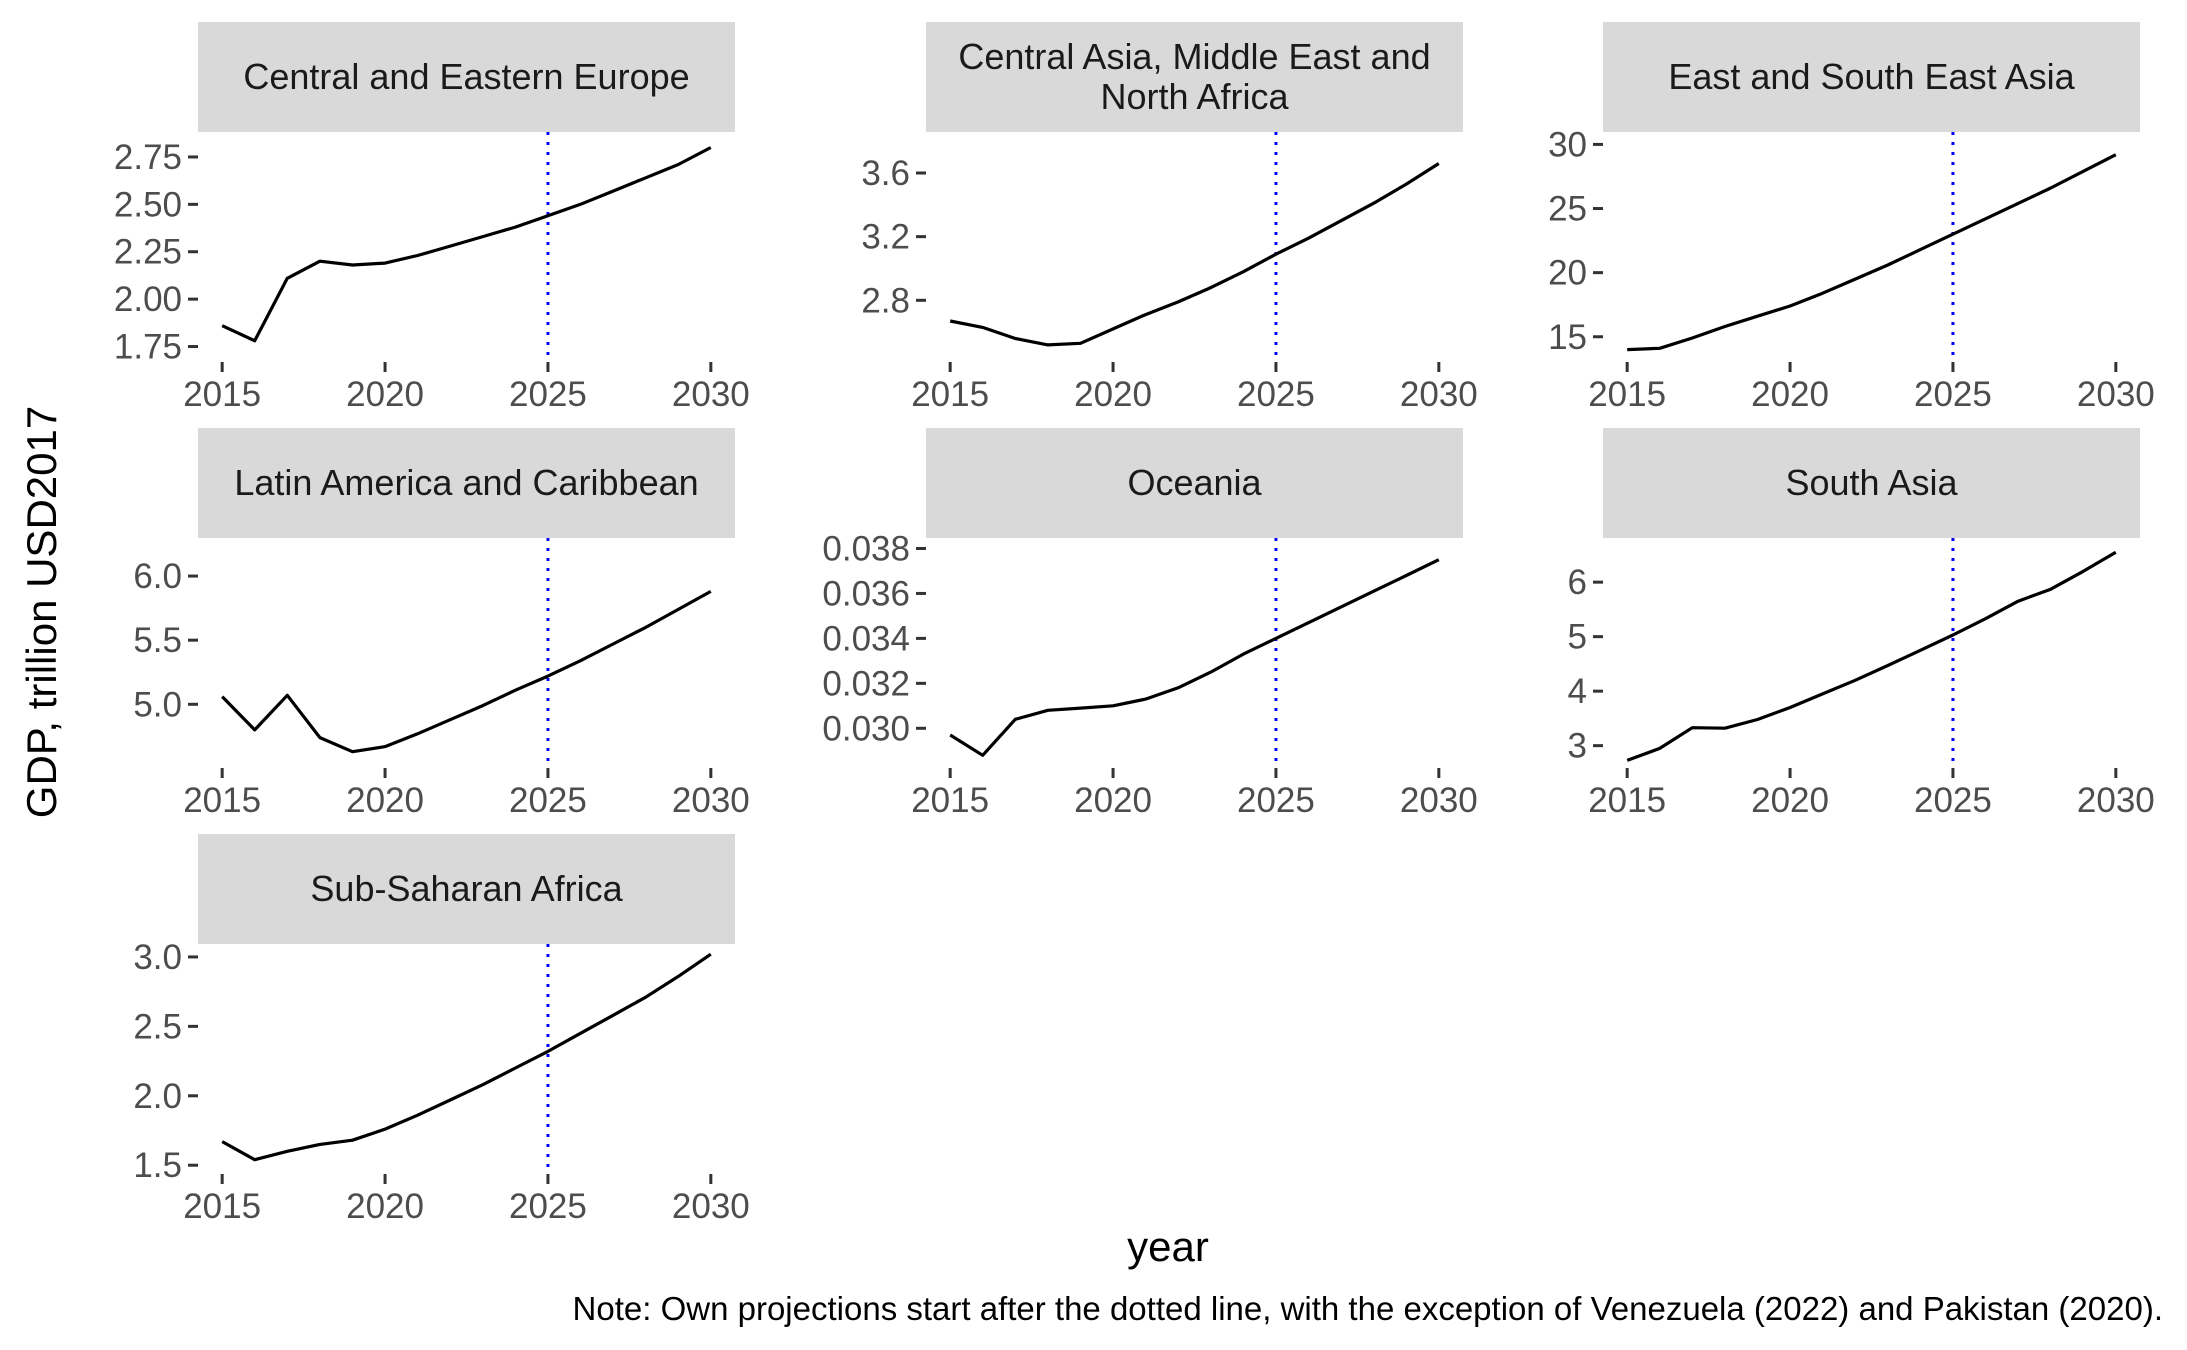 The image size is (2187, 1350). I want to click on facet-title: East and South East Asia, so click(1871, 76).